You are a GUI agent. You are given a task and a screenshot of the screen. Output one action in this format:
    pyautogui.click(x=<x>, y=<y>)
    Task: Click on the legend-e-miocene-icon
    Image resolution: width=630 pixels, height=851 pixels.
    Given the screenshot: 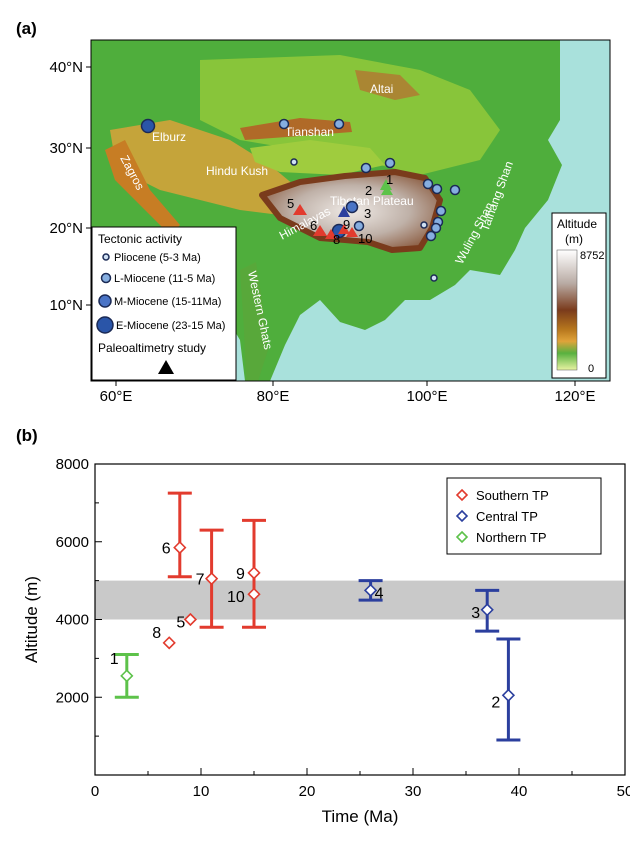 What is the action you would take?
    pyautogui.click(x=105, y=325)
    